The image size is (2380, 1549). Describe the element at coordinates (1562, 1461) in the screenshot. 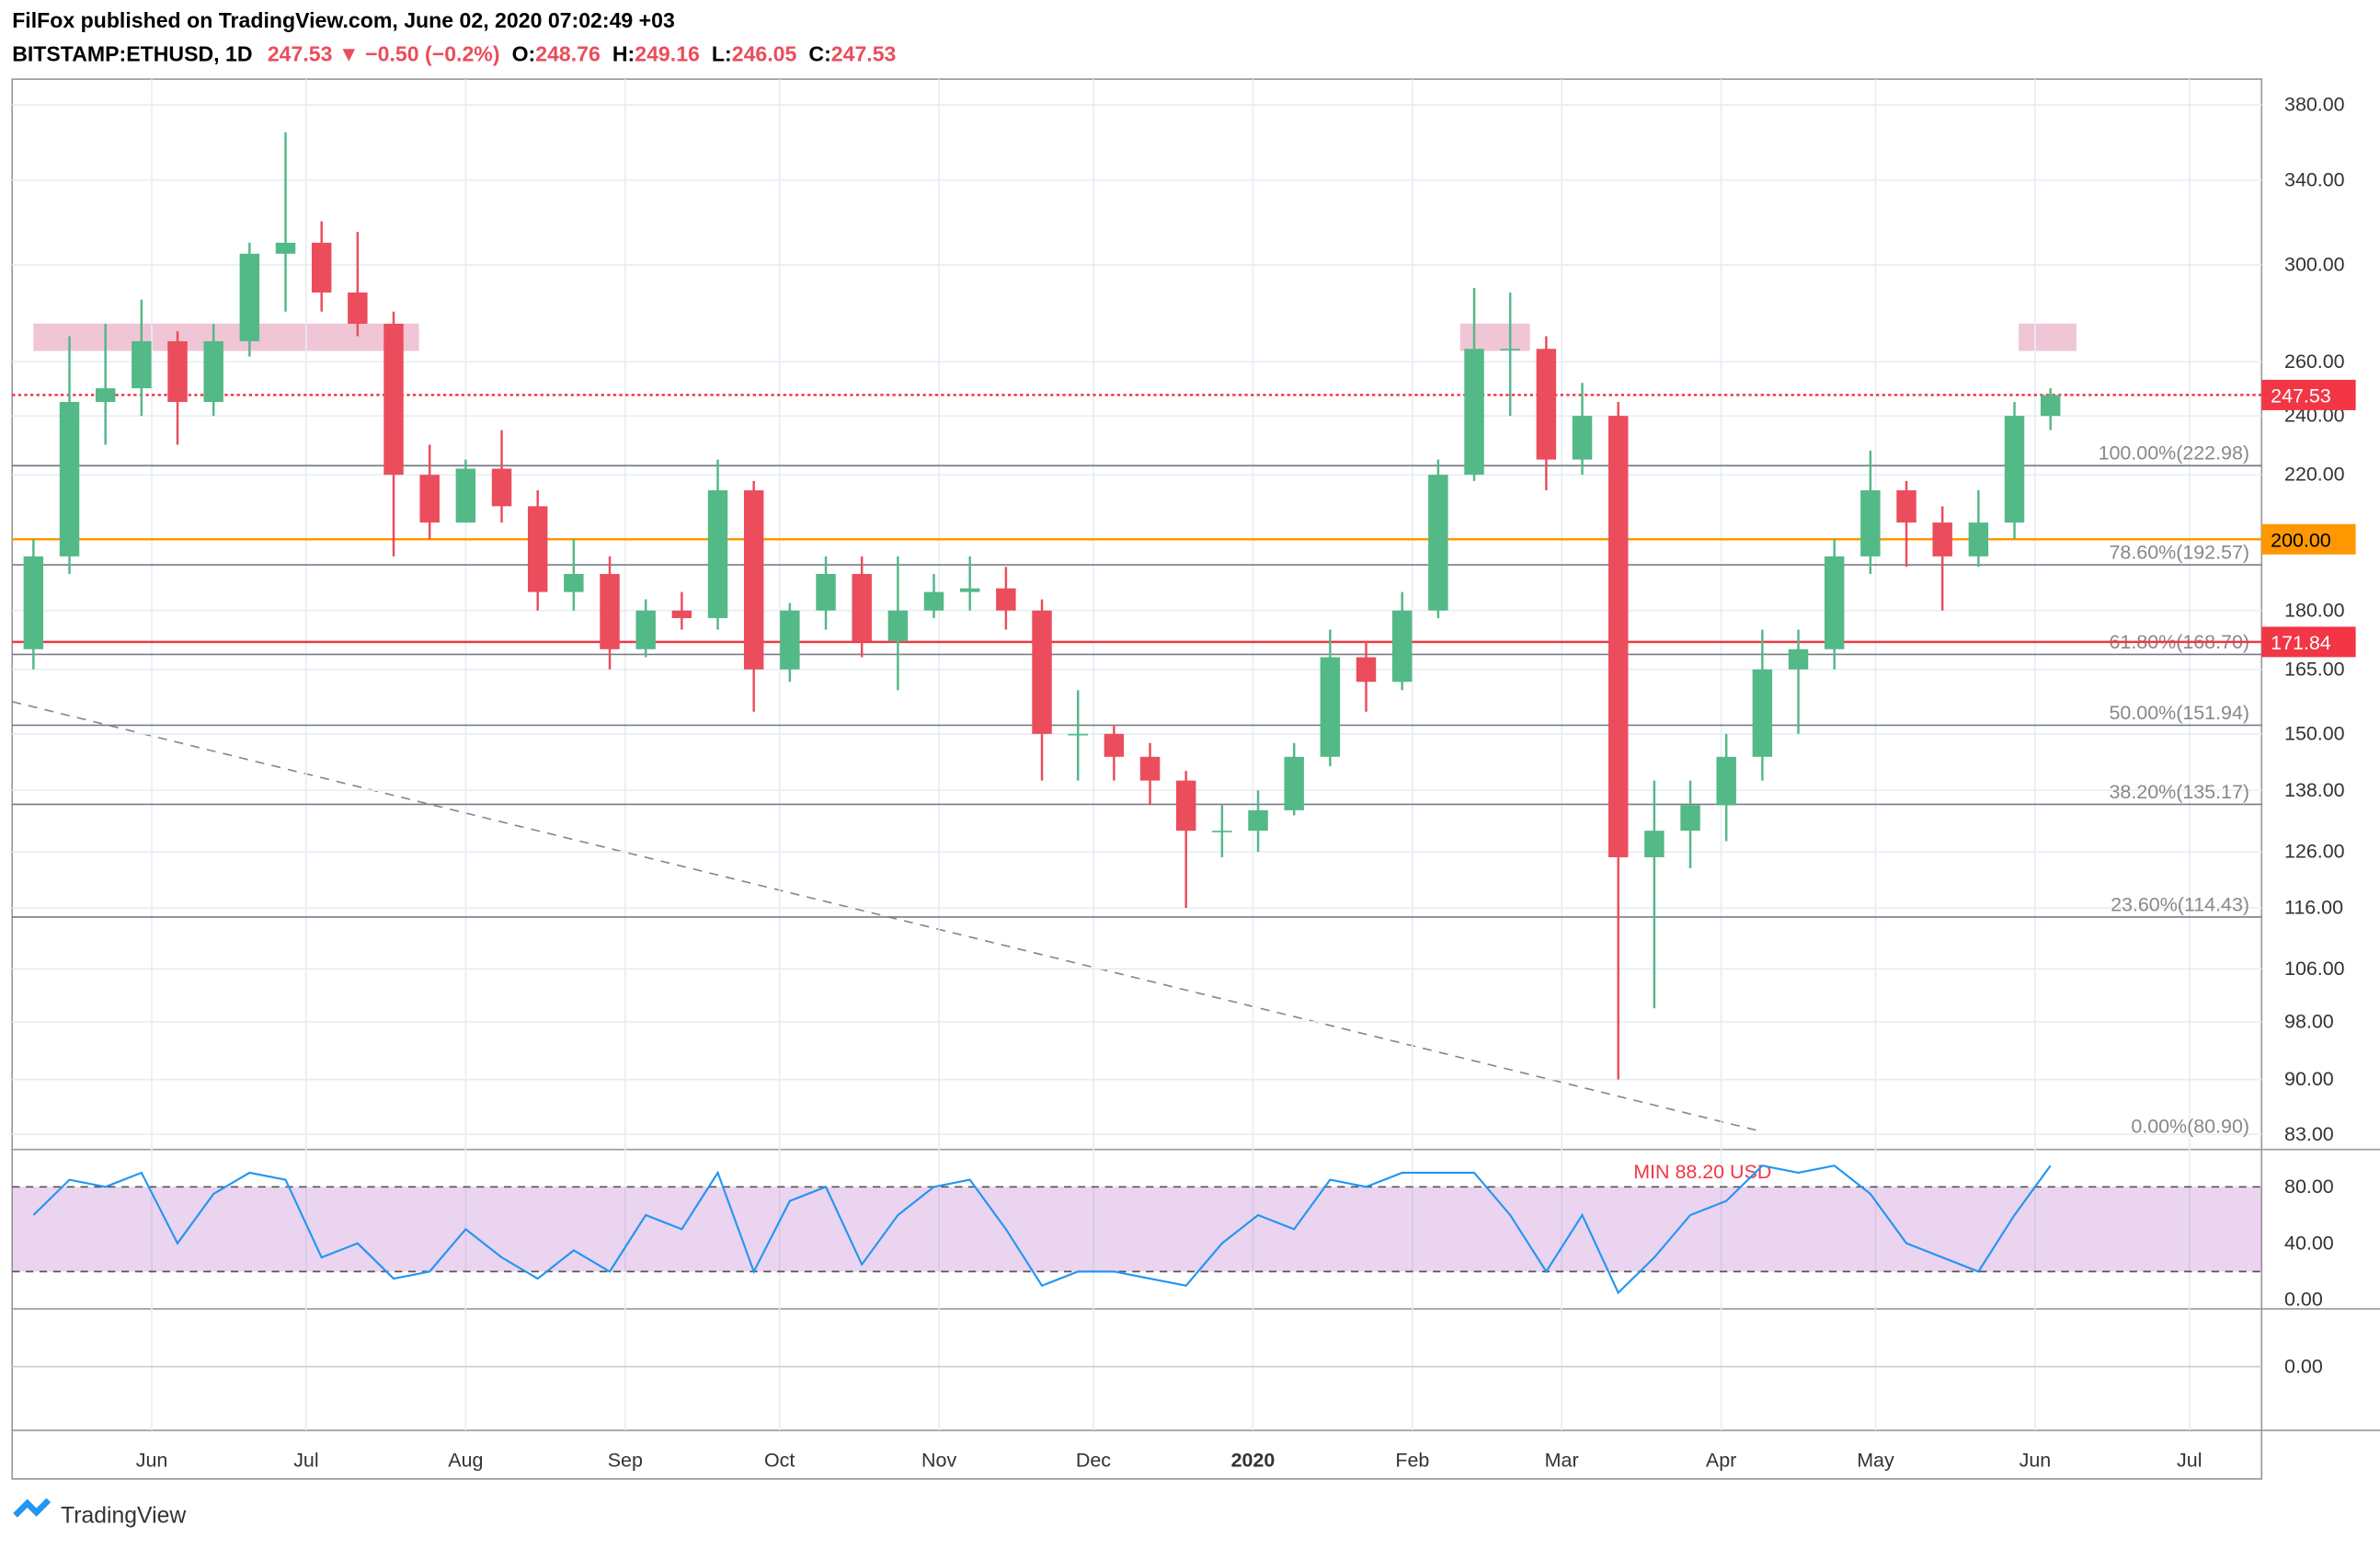

I see `x-tick-label: Mar` at that location.